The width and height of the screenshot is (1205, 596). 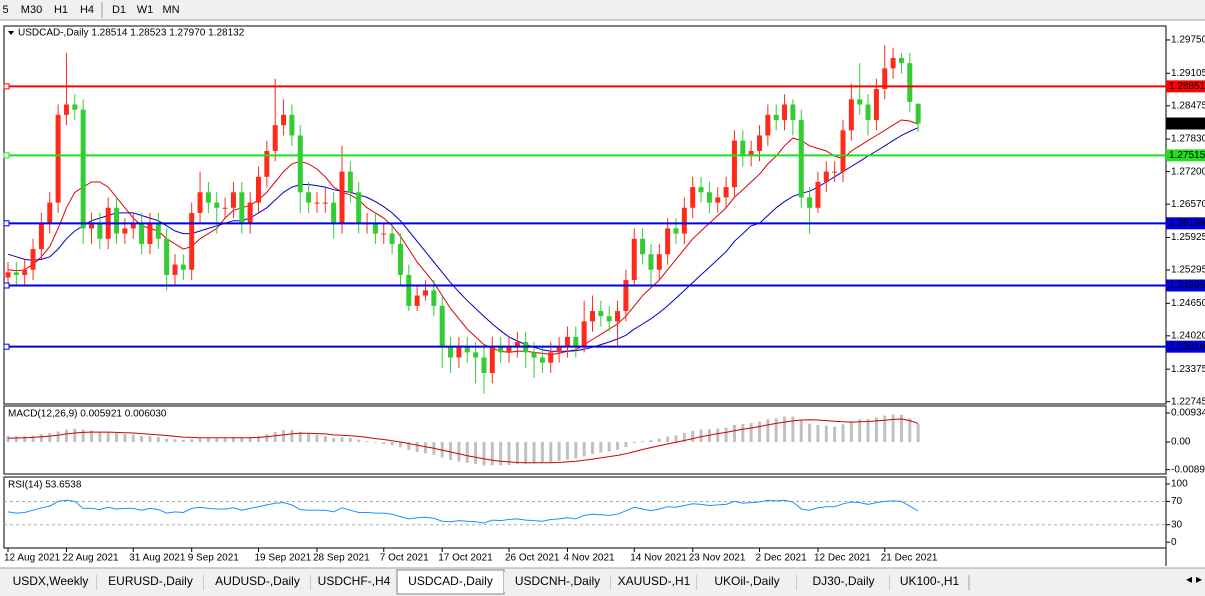 What do you see at coordinates (214, 558) in the screenshot?
I see `x-tick-label: 9 Sep 2021` at bounding box center [214, 558].